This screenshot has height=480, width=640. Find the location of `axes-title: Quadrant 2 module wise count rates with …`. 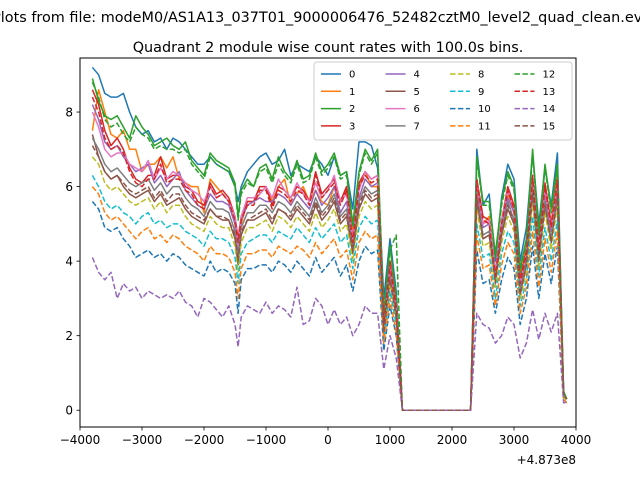

axes-title: Quadrant 2 module wise count rates with … is located at coordinates (328, 48).